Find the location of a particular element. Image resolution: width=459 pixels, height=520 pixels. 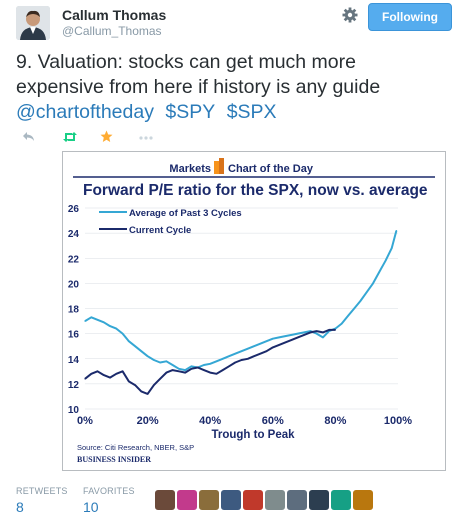

retweets-stat: RETWEETS 8 is located at coordinates (46, 500).